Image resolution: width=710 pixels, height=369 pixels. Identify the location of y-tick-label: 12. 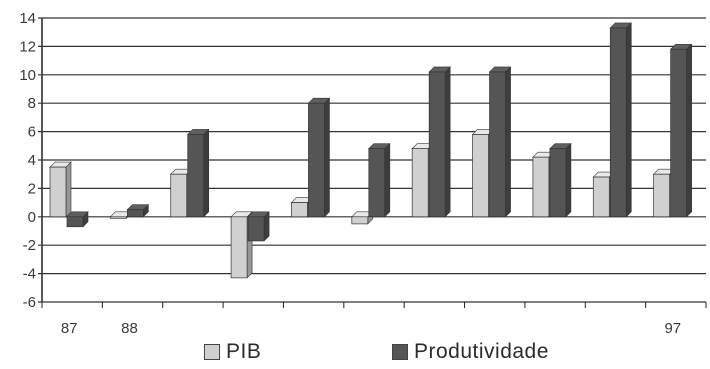
(27, 46).